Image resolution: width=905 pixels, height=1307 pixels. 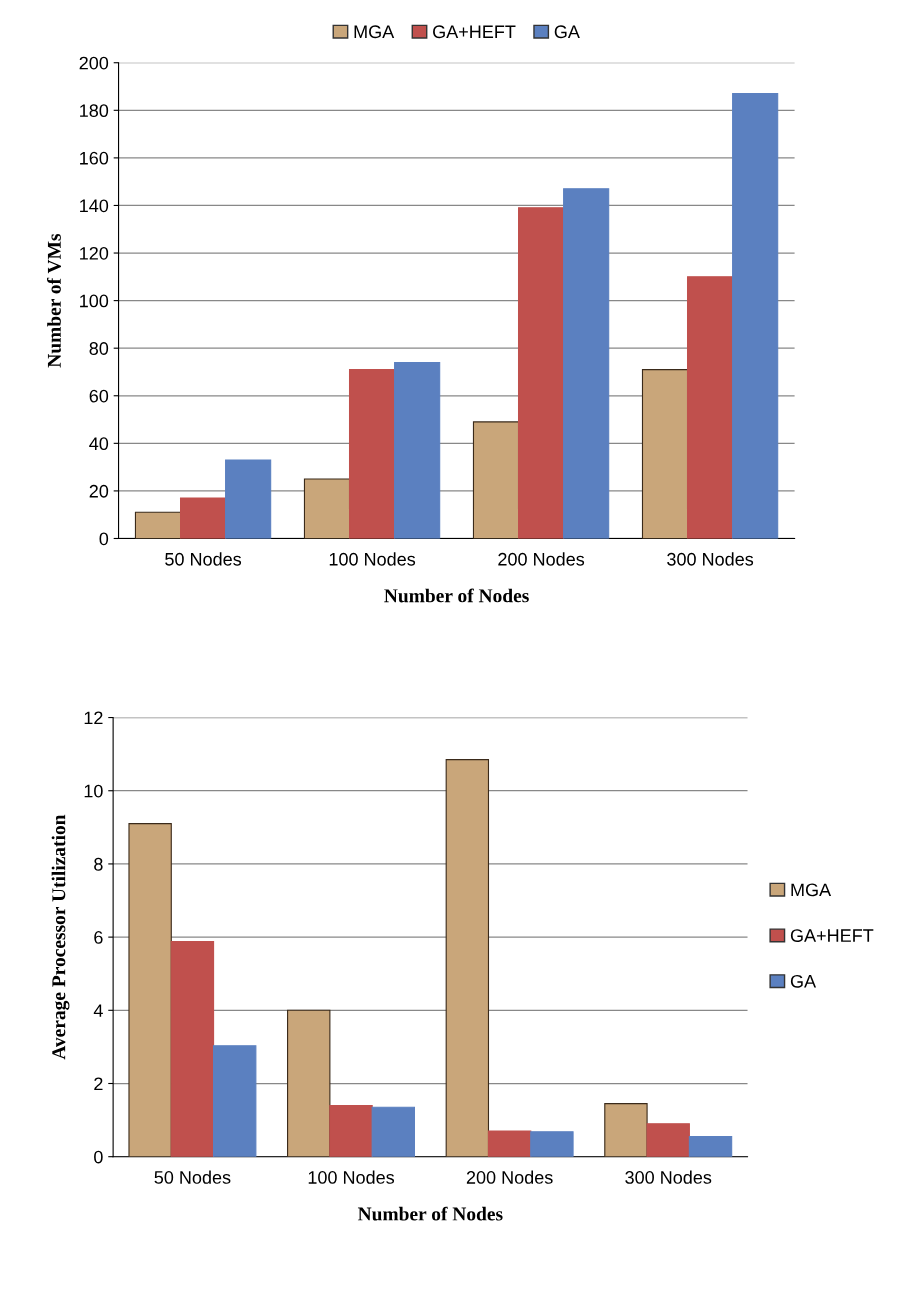 What do you see at coordinates (99, 491) in the screenshot?
I see `y-tick-label: 20` at bounding box center [99, 491].